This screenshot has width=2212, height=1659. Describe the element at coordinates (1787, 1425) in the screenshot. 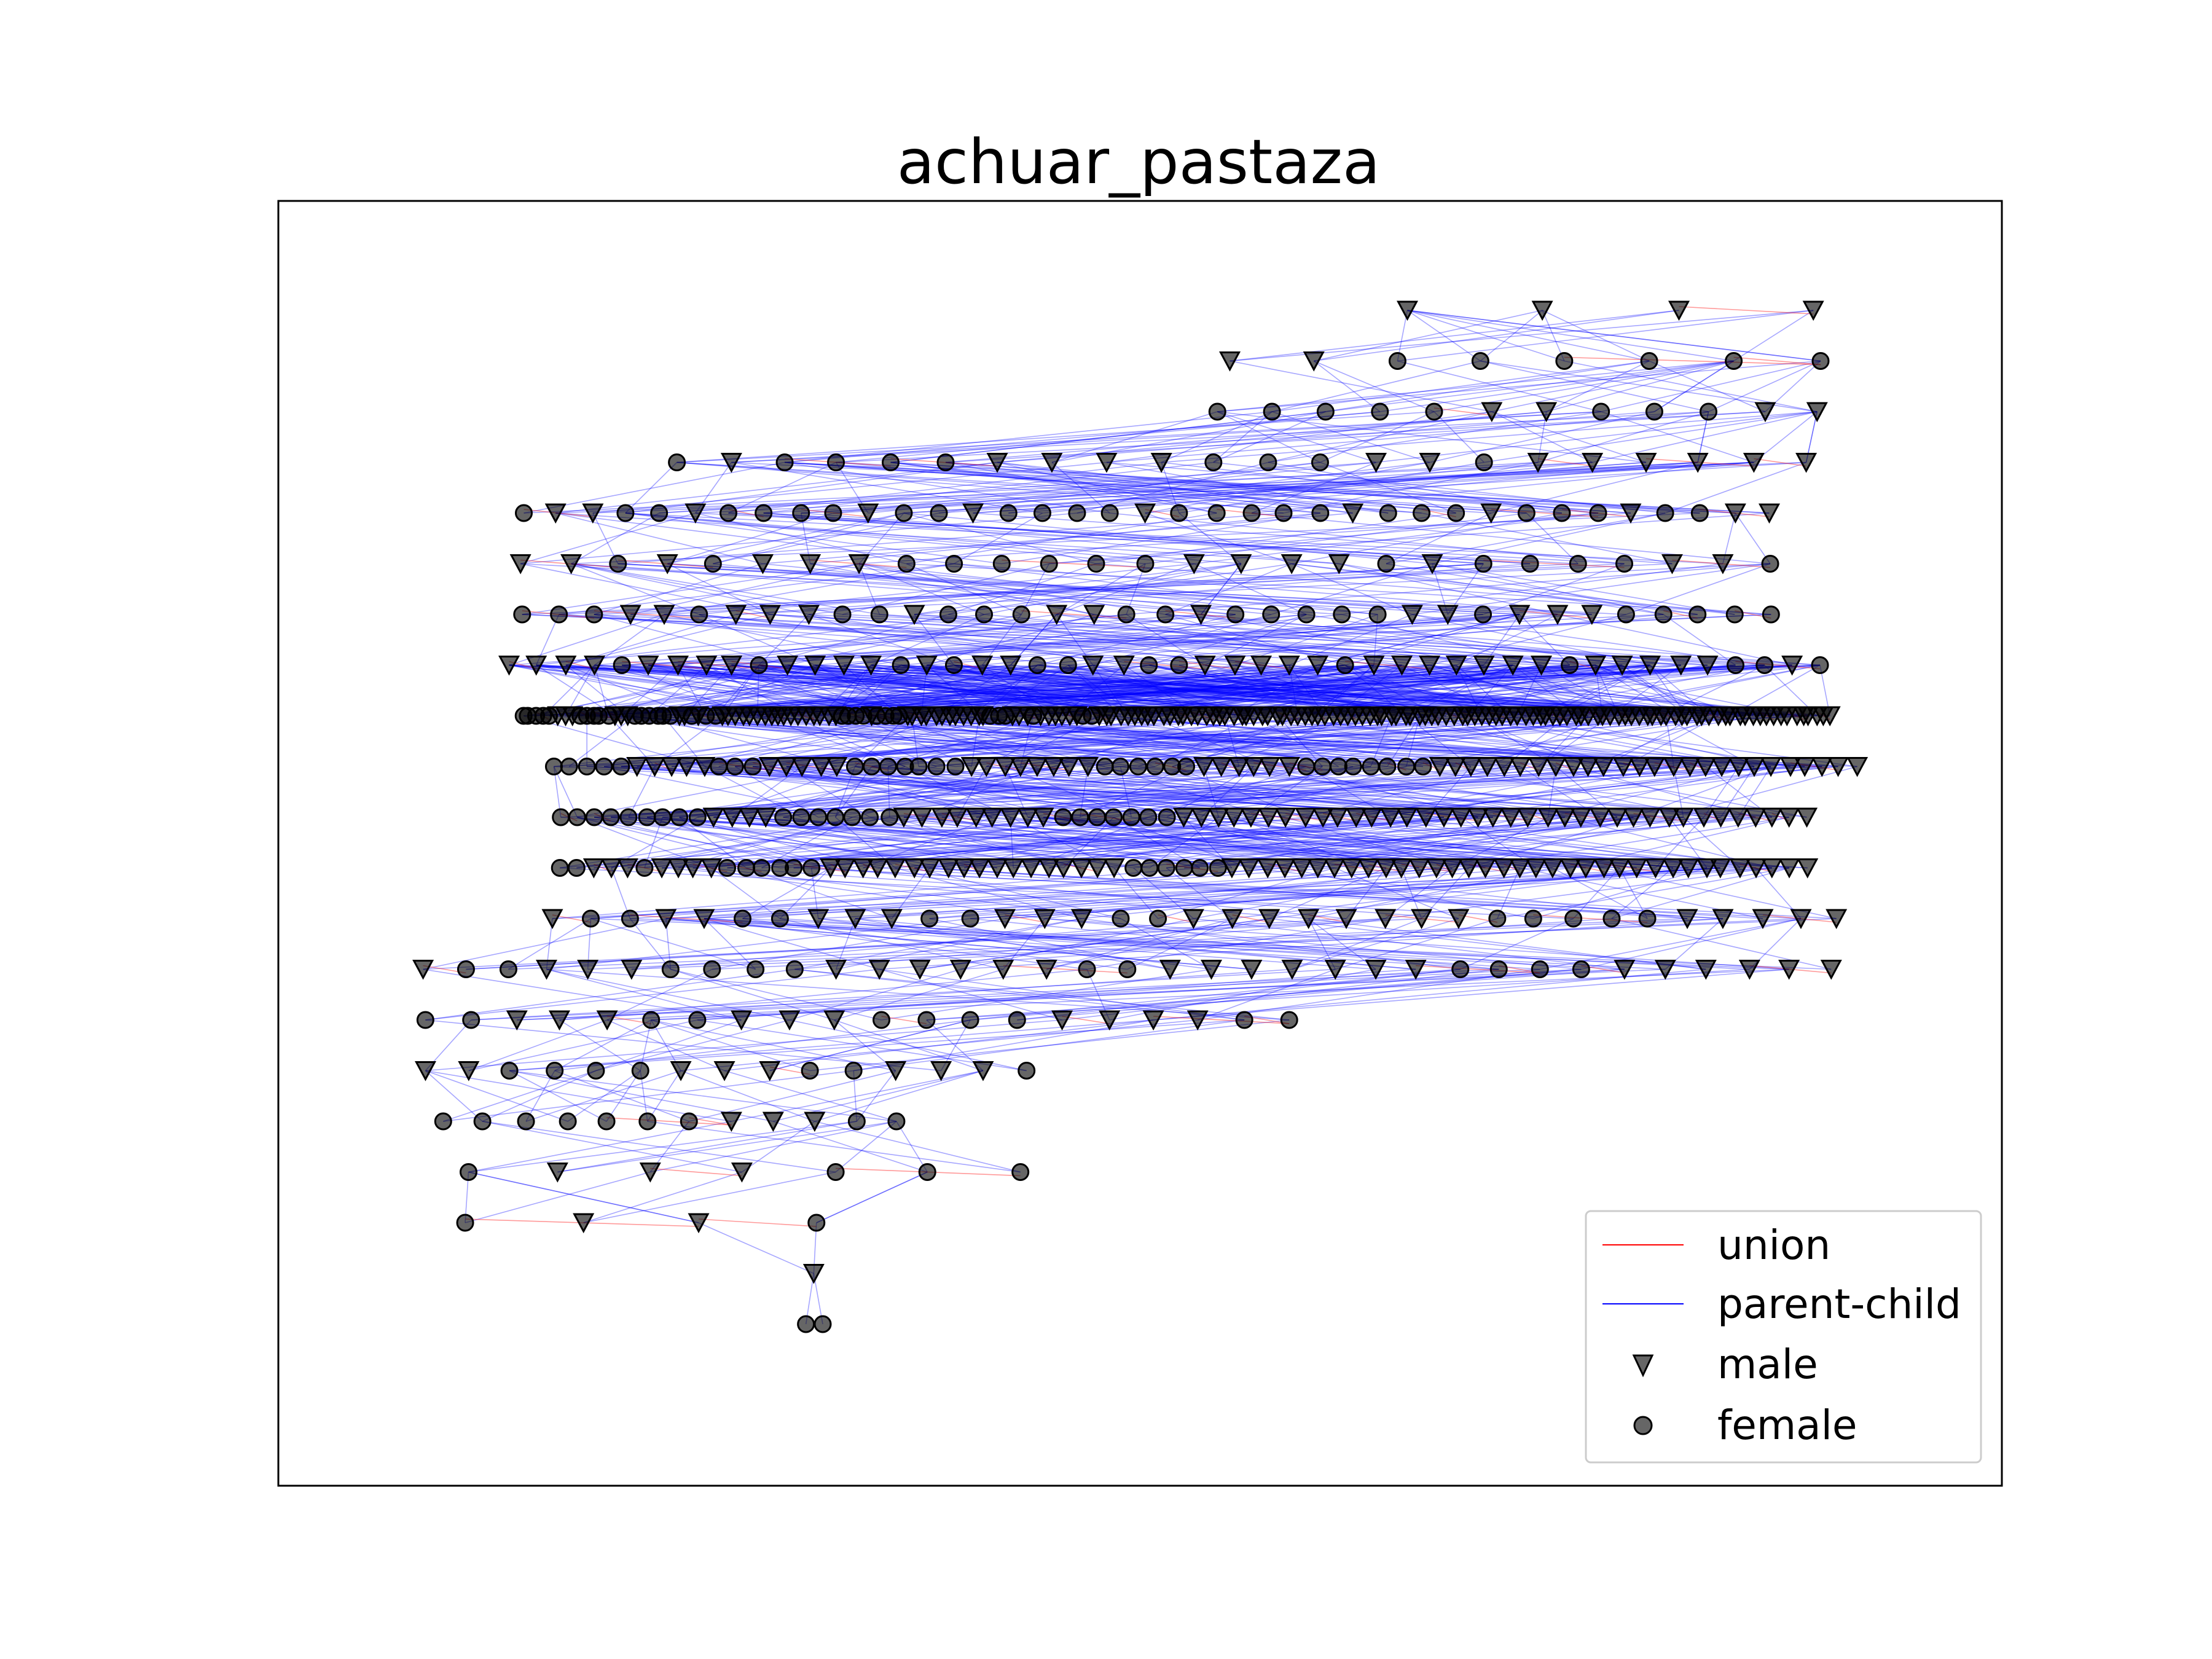

I see `legend-female-label: female` at that location.